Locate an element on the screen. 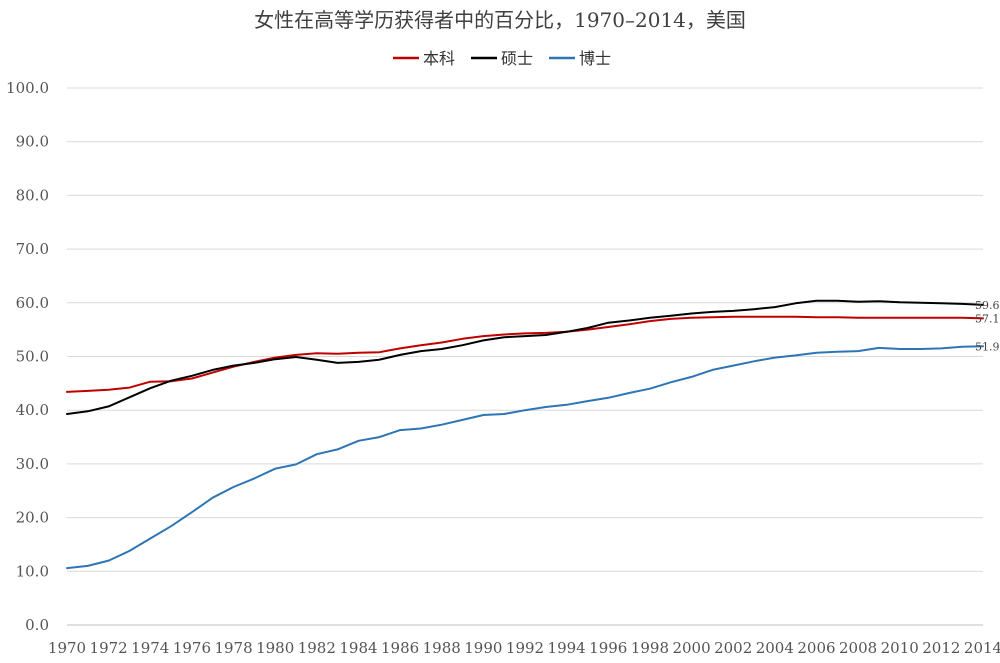  y-tick-label: 70.0 is located at coordinates (32, 249).